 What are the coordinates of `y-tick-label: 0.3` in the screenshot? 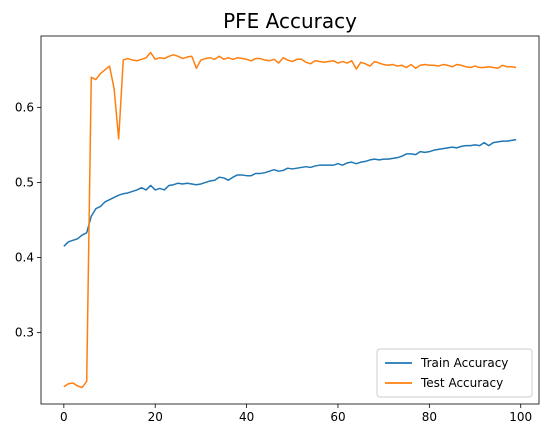 It's located at (24, 333).